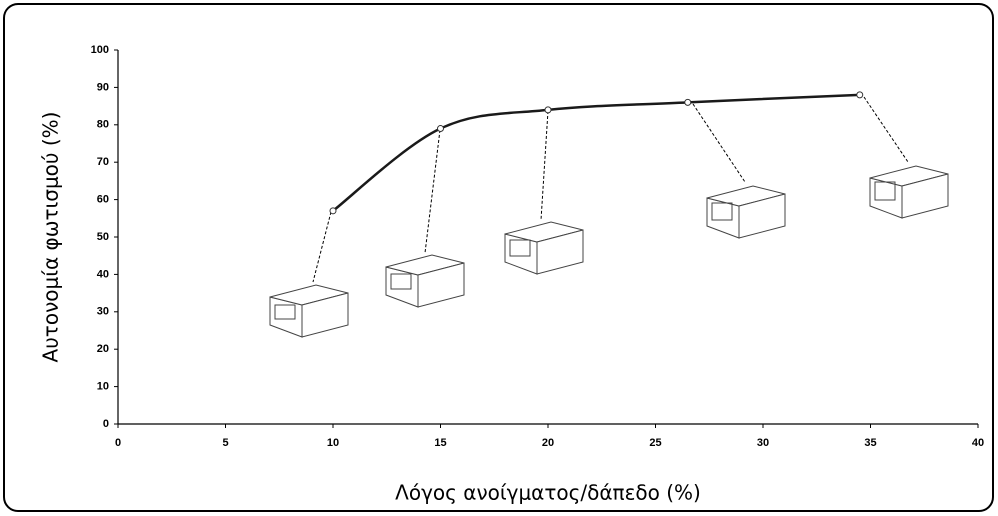 The image size is (998, 516). What do you see at coordinates (103, 349) in the screenshot?
I see `y-tick-label: 20` at bounding box center [103, 349].